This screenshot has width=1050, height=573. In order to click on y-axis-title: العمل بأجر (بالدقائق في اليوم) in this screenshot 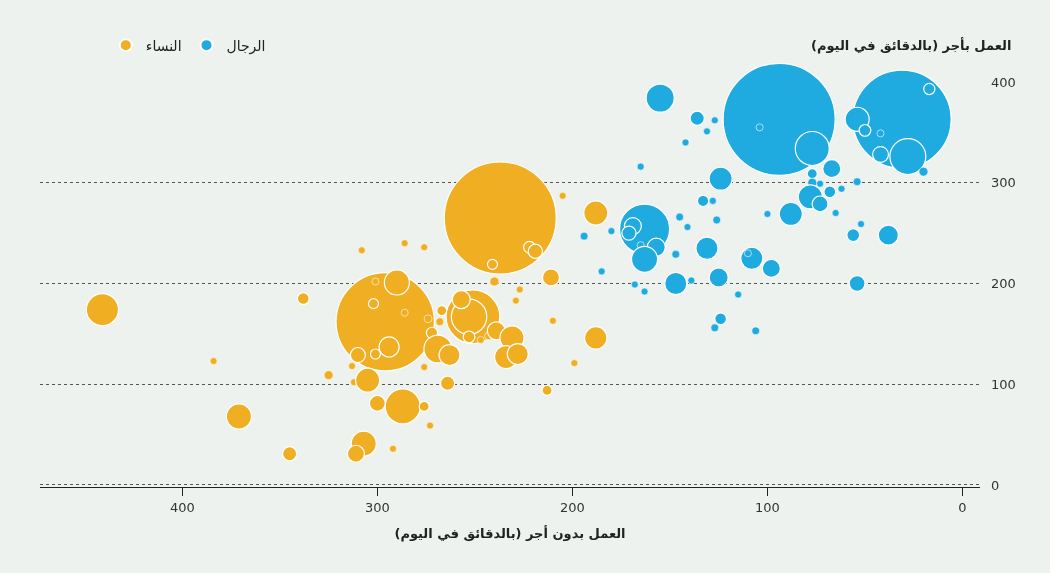, I will do `click(911, 45)`.